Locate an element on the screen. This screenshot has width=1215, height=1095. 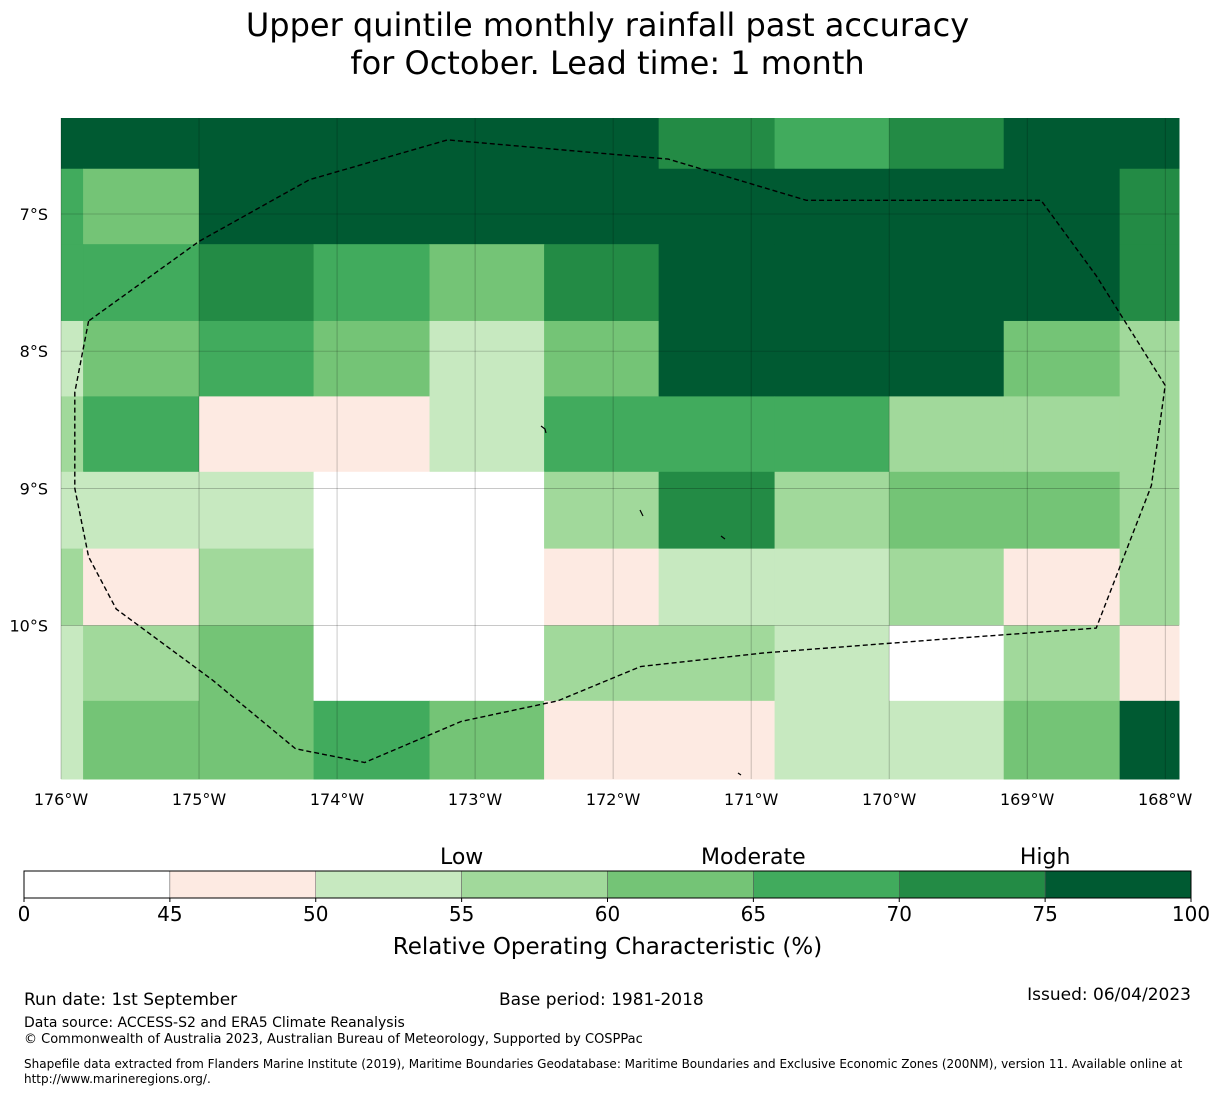
colorbar-category-label: Low is located at coordinates (461, 857).